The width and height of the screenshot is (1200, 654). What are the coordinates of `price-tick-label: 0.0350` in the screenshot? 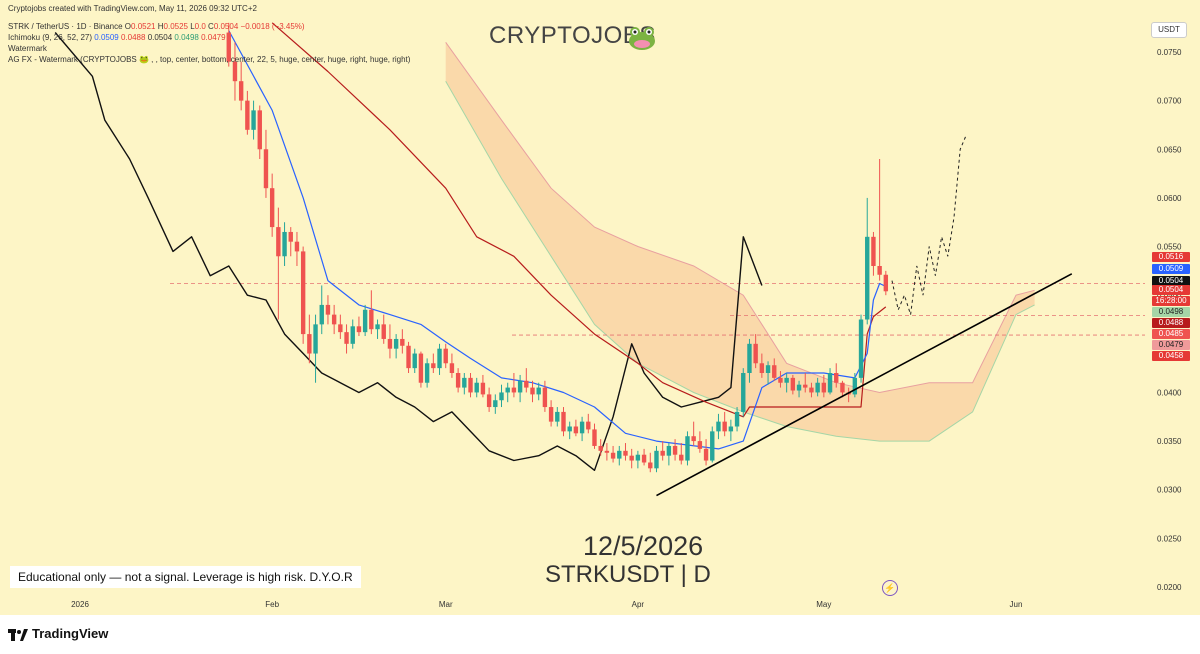 It's located at (1169, 441).